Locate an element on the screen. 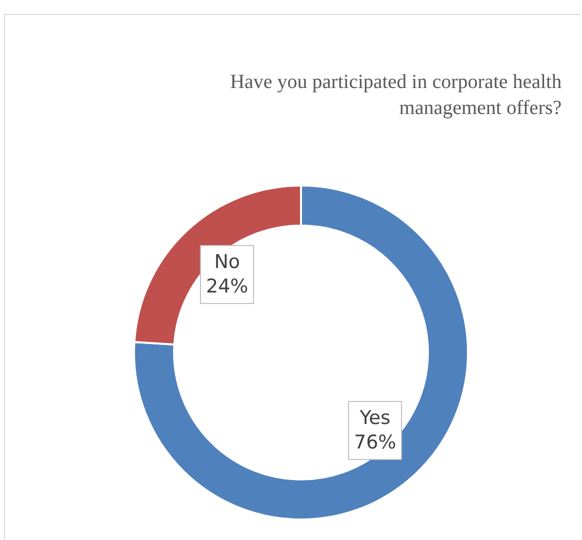 This screenshot has height=540, width=582. data-label: 24% is located at coordinates (227, 287).